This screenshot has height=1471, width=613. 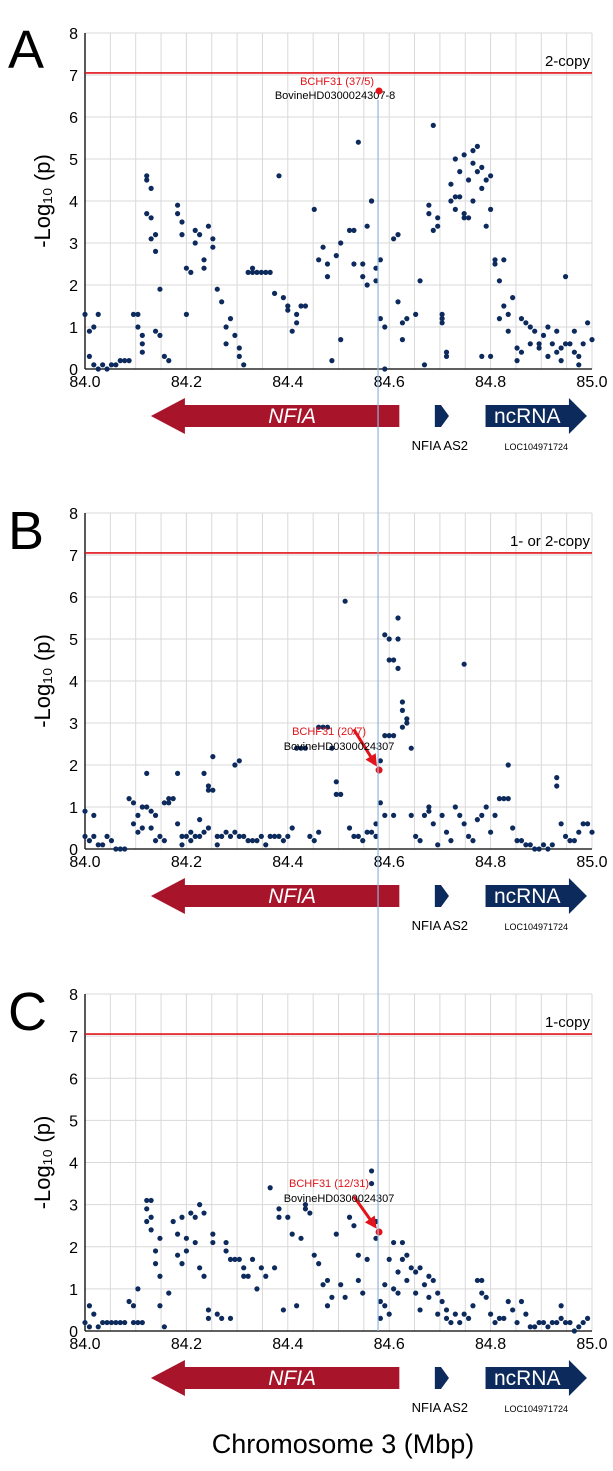 I want to click on x-axis-title: Chromosome 3 (Mbp), so click(x=343, y=1444).